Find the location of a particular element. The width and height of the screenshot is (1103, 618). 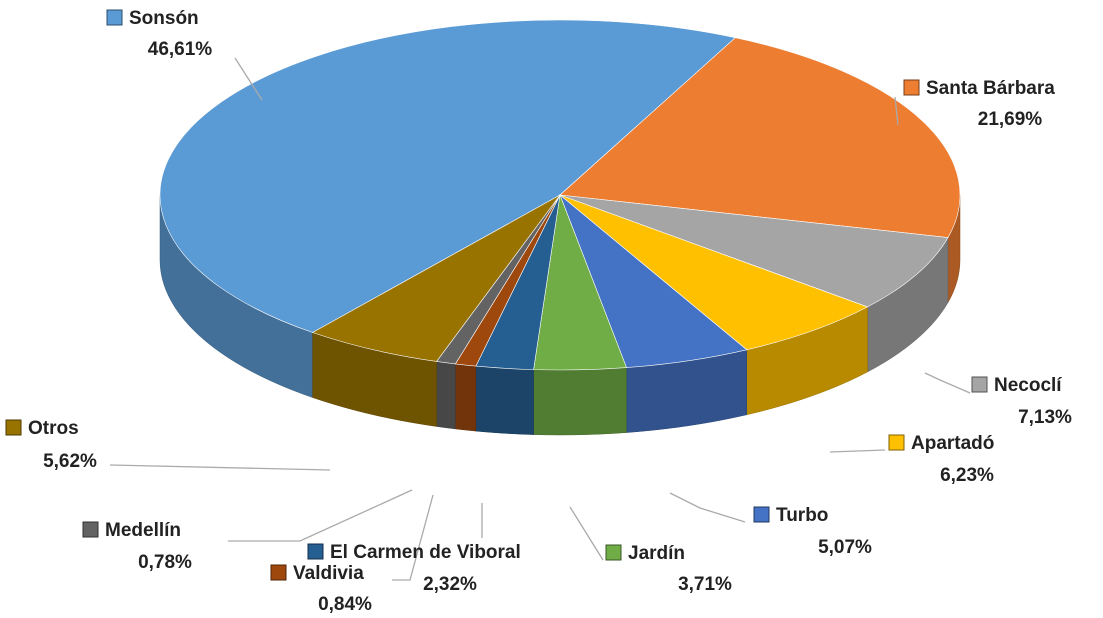

value-label: 0,78% is located at coordinates (165, 562).